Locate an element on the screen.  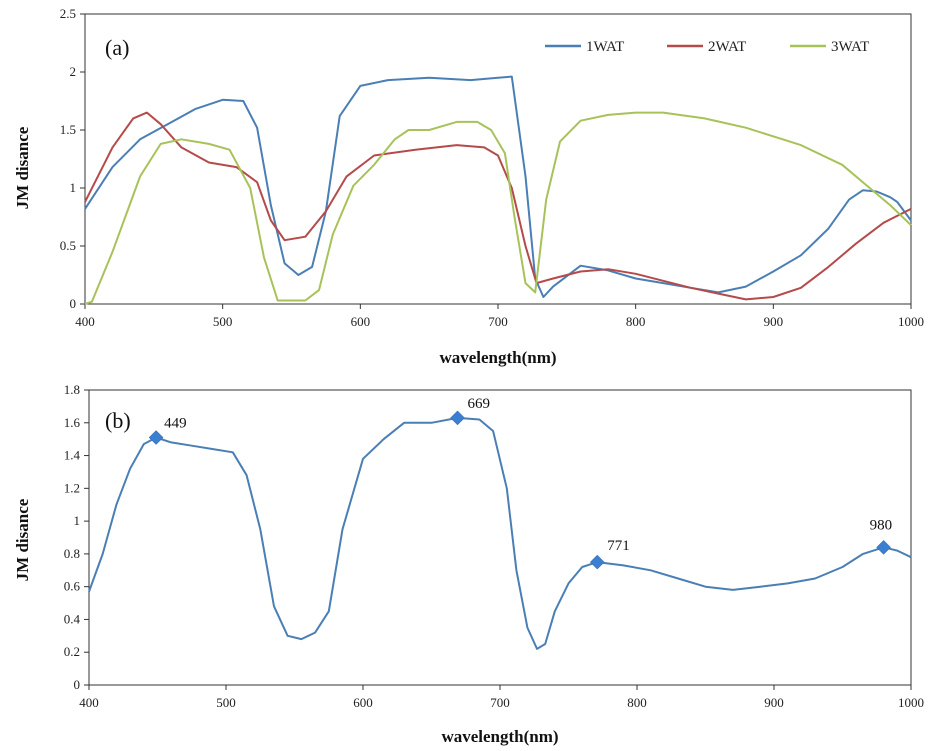
panel-b-x-axis-title: wavelength(nm) is located at coordinates (499, 736).